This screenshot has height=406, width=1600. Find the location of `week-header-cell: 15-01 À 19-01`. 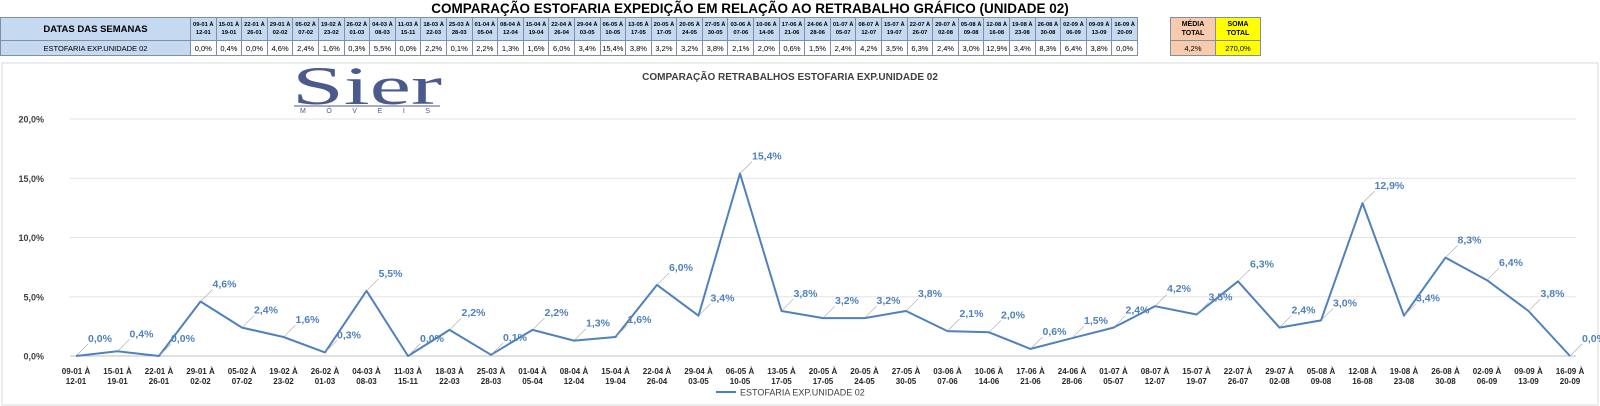

week-header-cell: 15-01 À 19-01 is located at coordinates (229, 29).